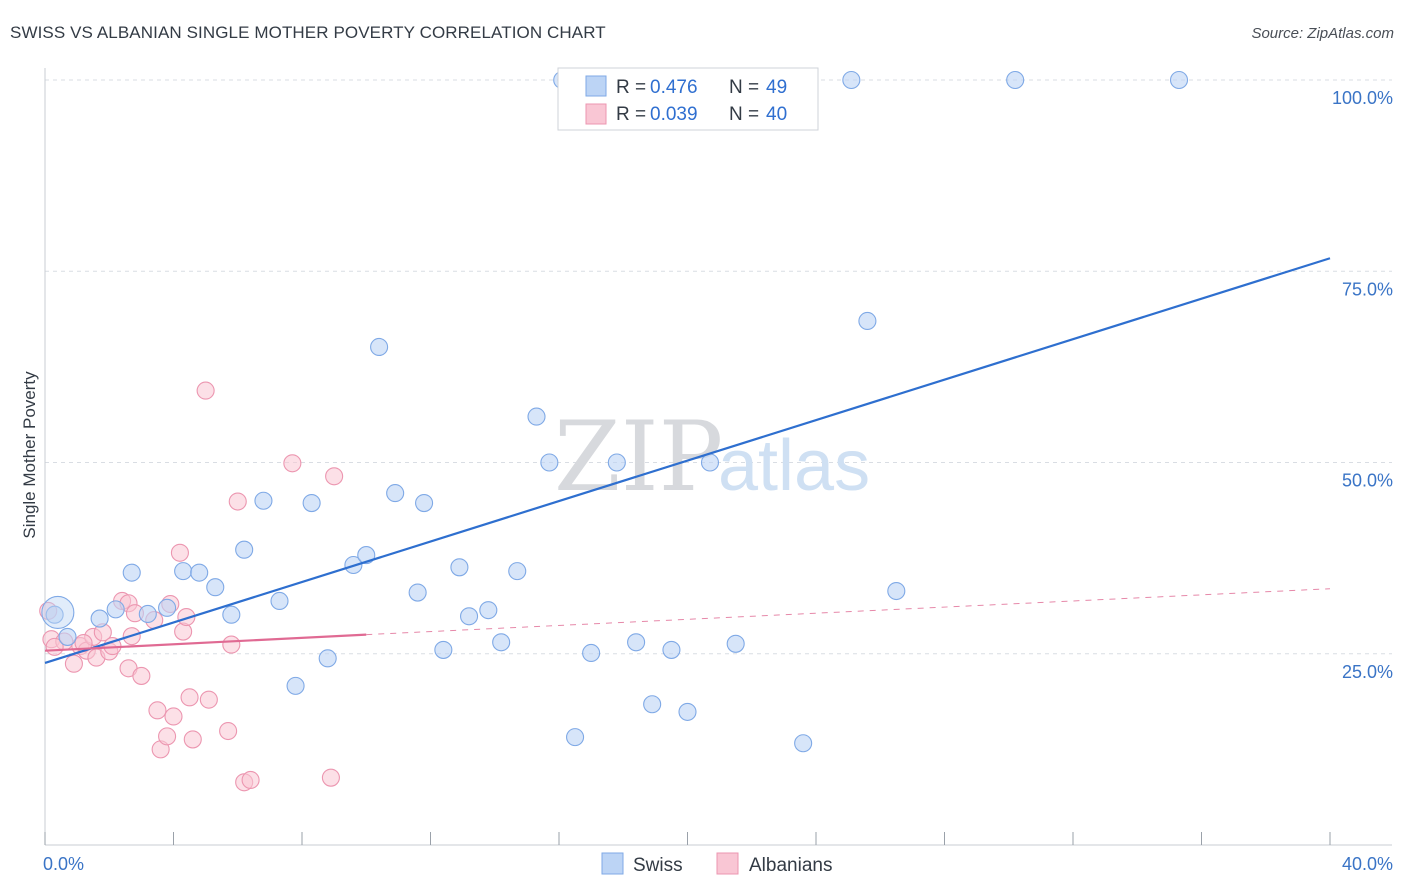  I want to click on albanians-trend-extension, so click(848, 612).